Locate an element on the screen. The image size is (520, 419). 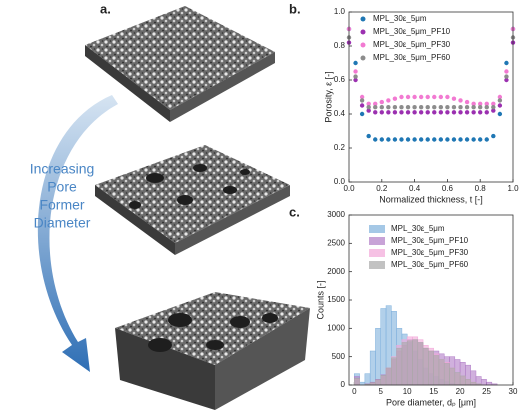
y-tick-label: 1500 is located at coordinates (336, 299).